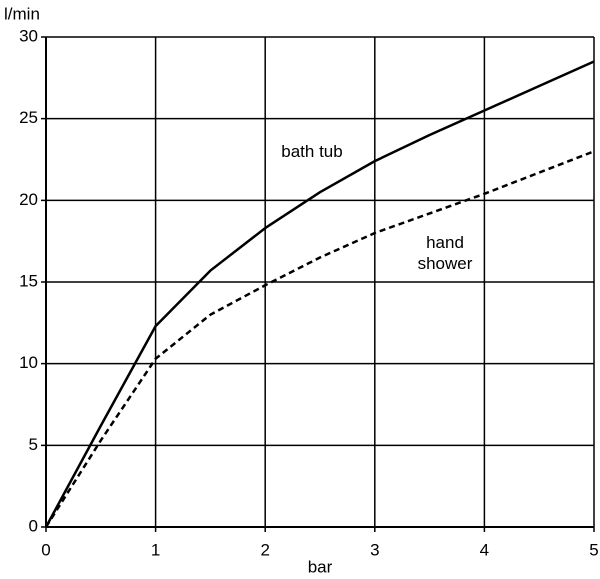 The height and width of the screenshot is (579, 600). I want to click on x-tick-label: 3, so click(374, 549).